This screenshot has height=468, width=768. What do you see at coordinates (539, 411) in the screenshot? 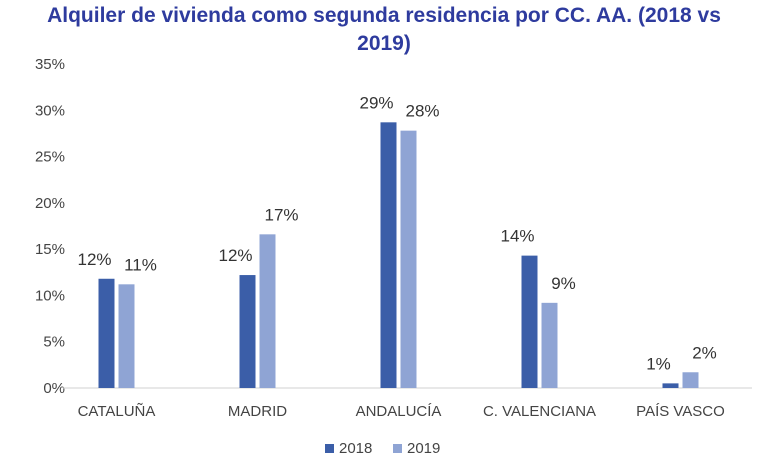
I see `x-tick-label: C. VALENCIANA` at bounding box center [539, 411].